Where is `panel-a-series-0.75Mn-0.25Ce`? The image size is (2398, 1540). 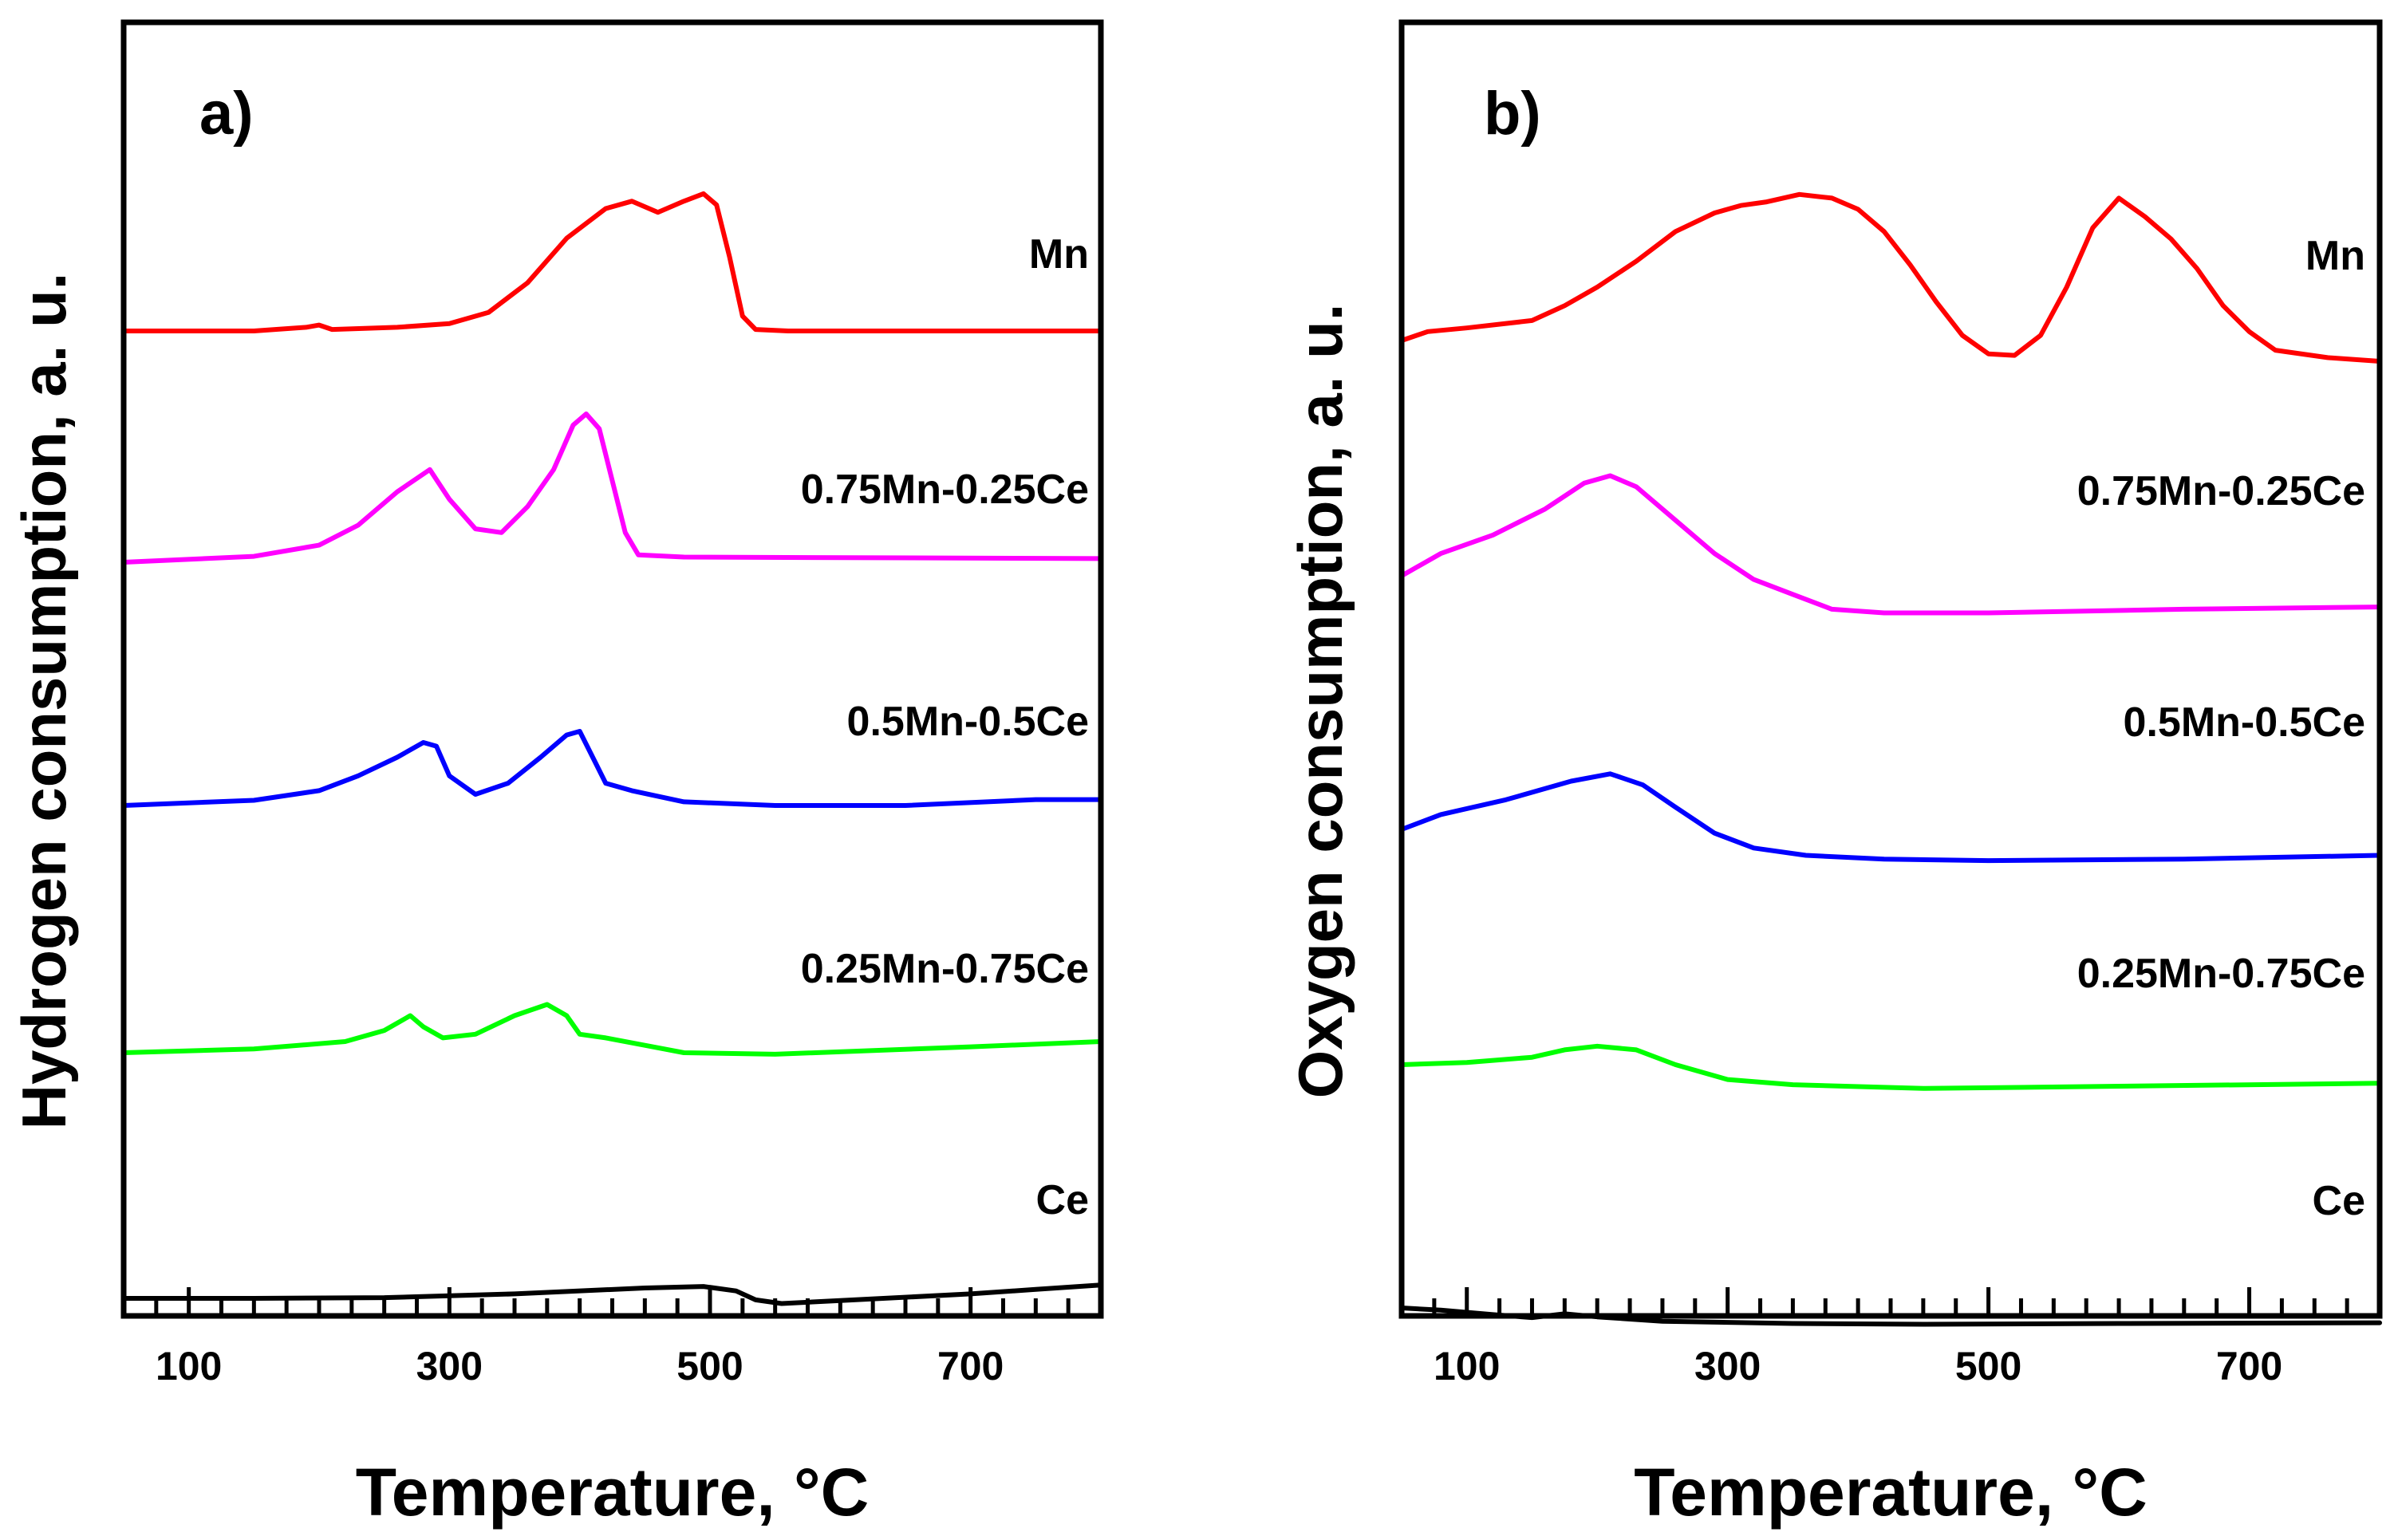 panel-a-series-0.75Mn-0.25Ce is located at coordinates (612, 489).